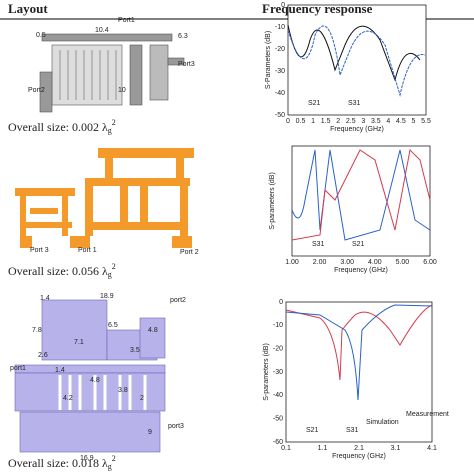  What do you see at coordinates (113, 325) in the screenshot?
I see `layout-label: 6.5` at bounding box center [113, 325].